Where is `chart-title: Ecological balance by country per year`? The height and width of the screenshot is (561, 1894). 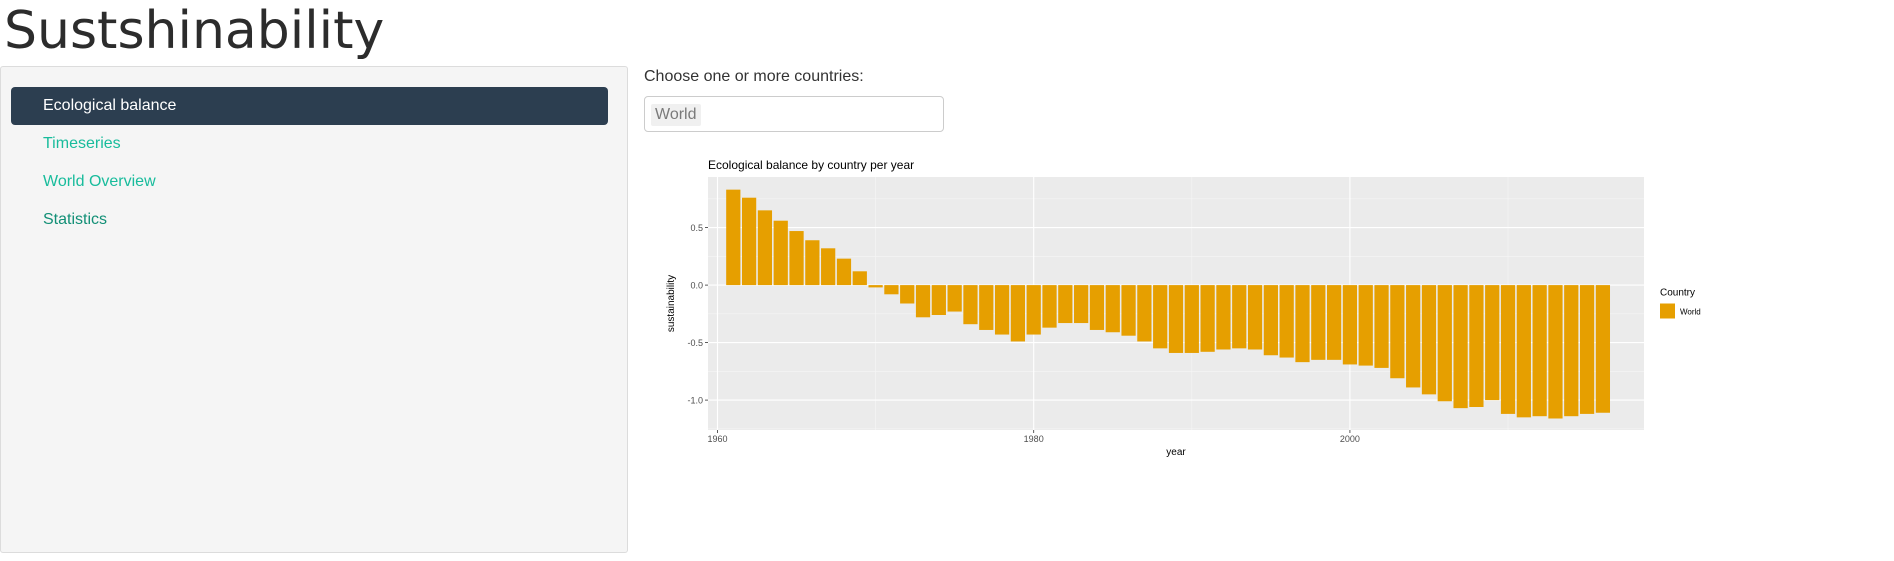
chart-title: Ecological balance by country per year is located at coordinates (811, 165).